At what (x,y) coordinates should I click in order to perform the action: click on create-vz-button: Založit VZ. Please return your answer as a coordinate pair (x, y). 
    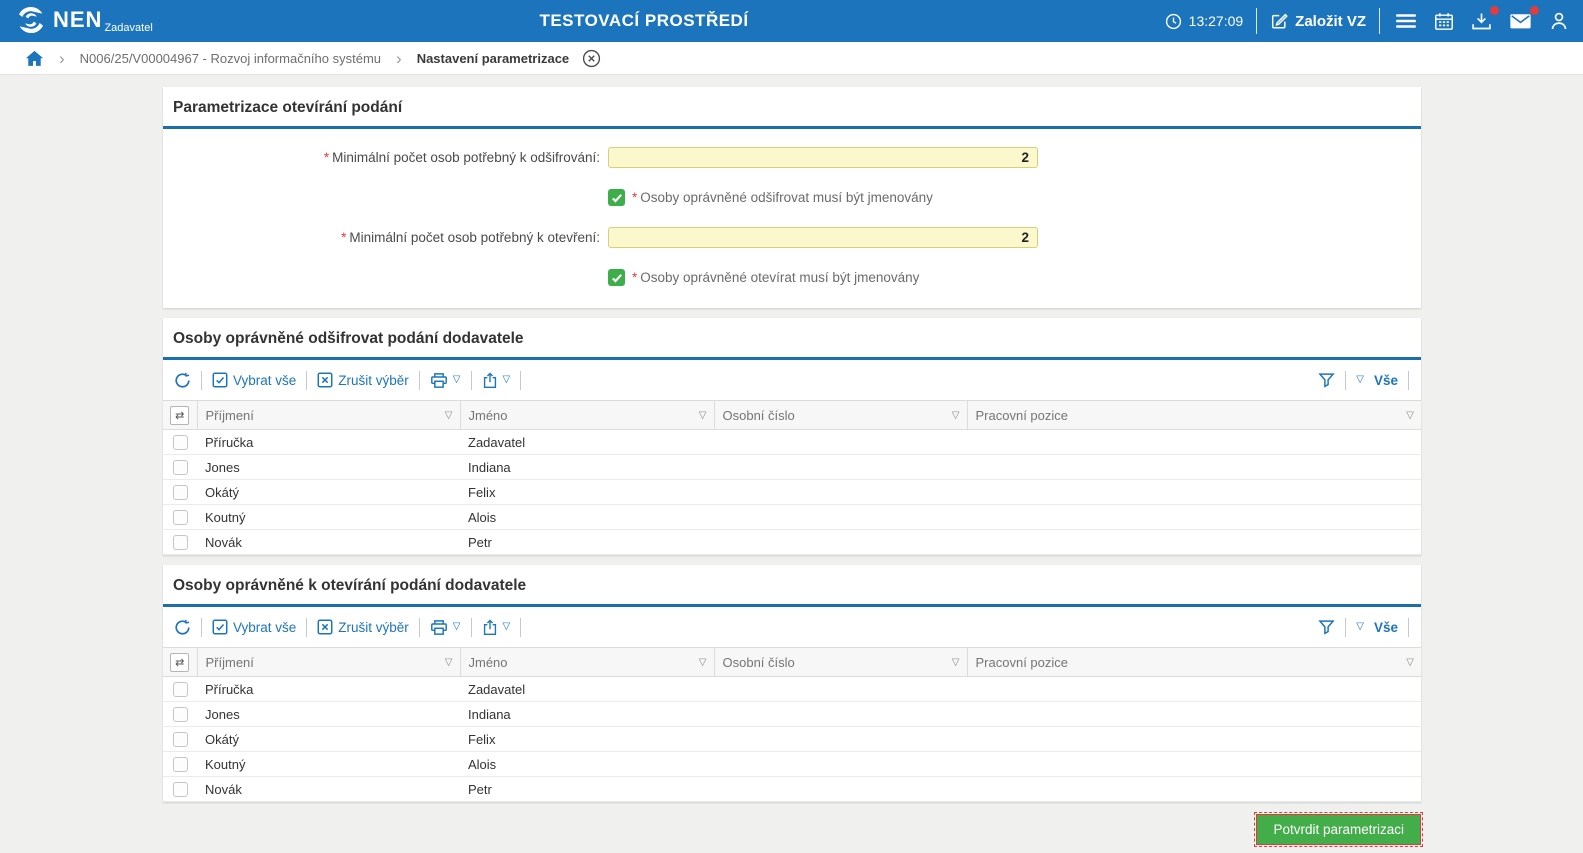
    Looking at the image, I should click on (1318, 21).